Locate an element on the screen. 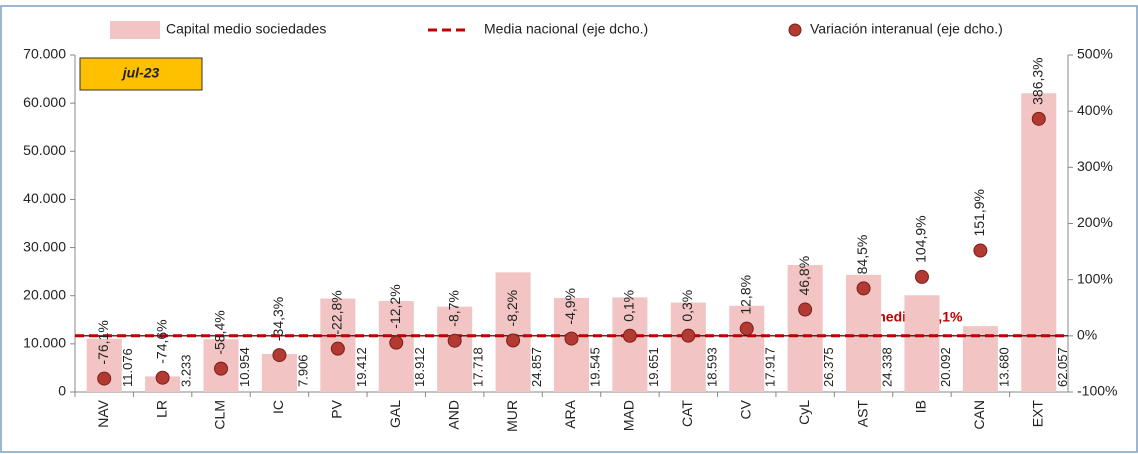  y-tick-label: 60.000 is located at coordinates (44, 102).